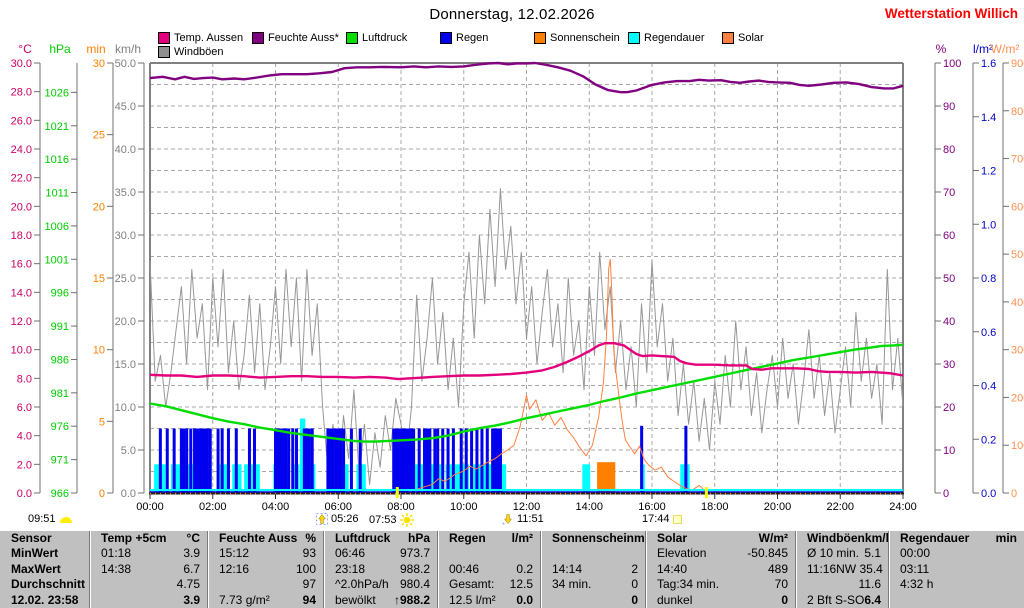 This screenshot has height=608, width=1024. Describe the element at coordinates (1017, 207) in the screenshot. I see `svg-text: 600` at that location.